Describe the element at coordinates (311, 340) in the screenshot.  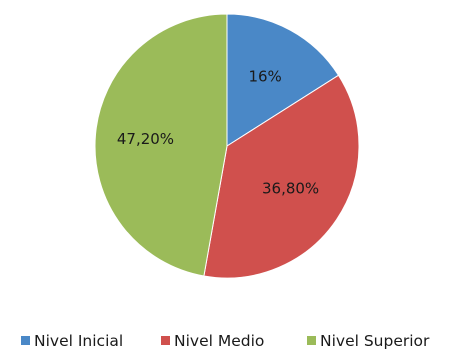
I see `legend-swatch-nivel-superior` at that location.